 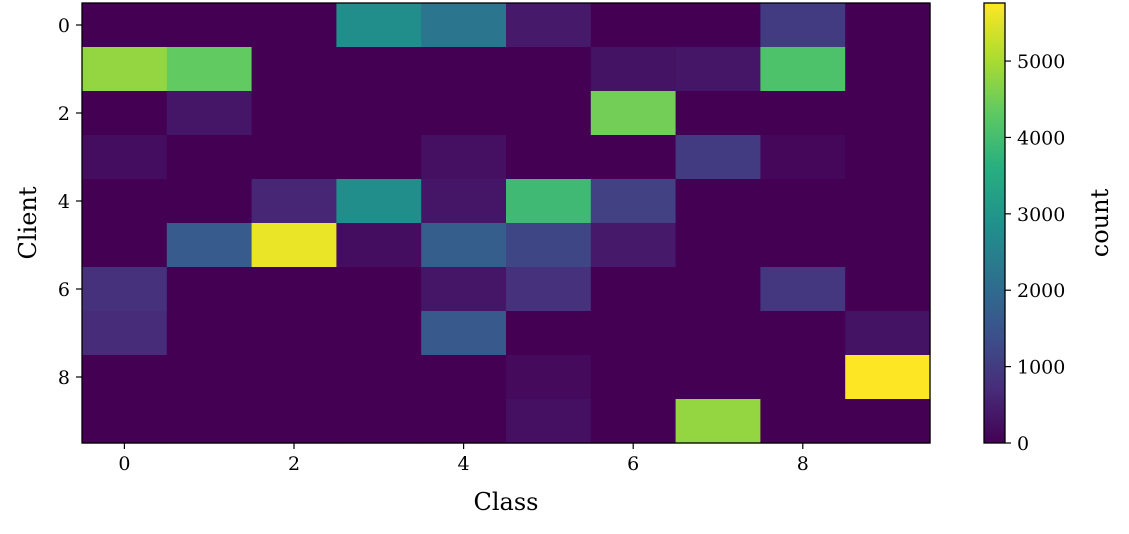 I want to click on colorbar-title: count, so click(x=1100, y=222).